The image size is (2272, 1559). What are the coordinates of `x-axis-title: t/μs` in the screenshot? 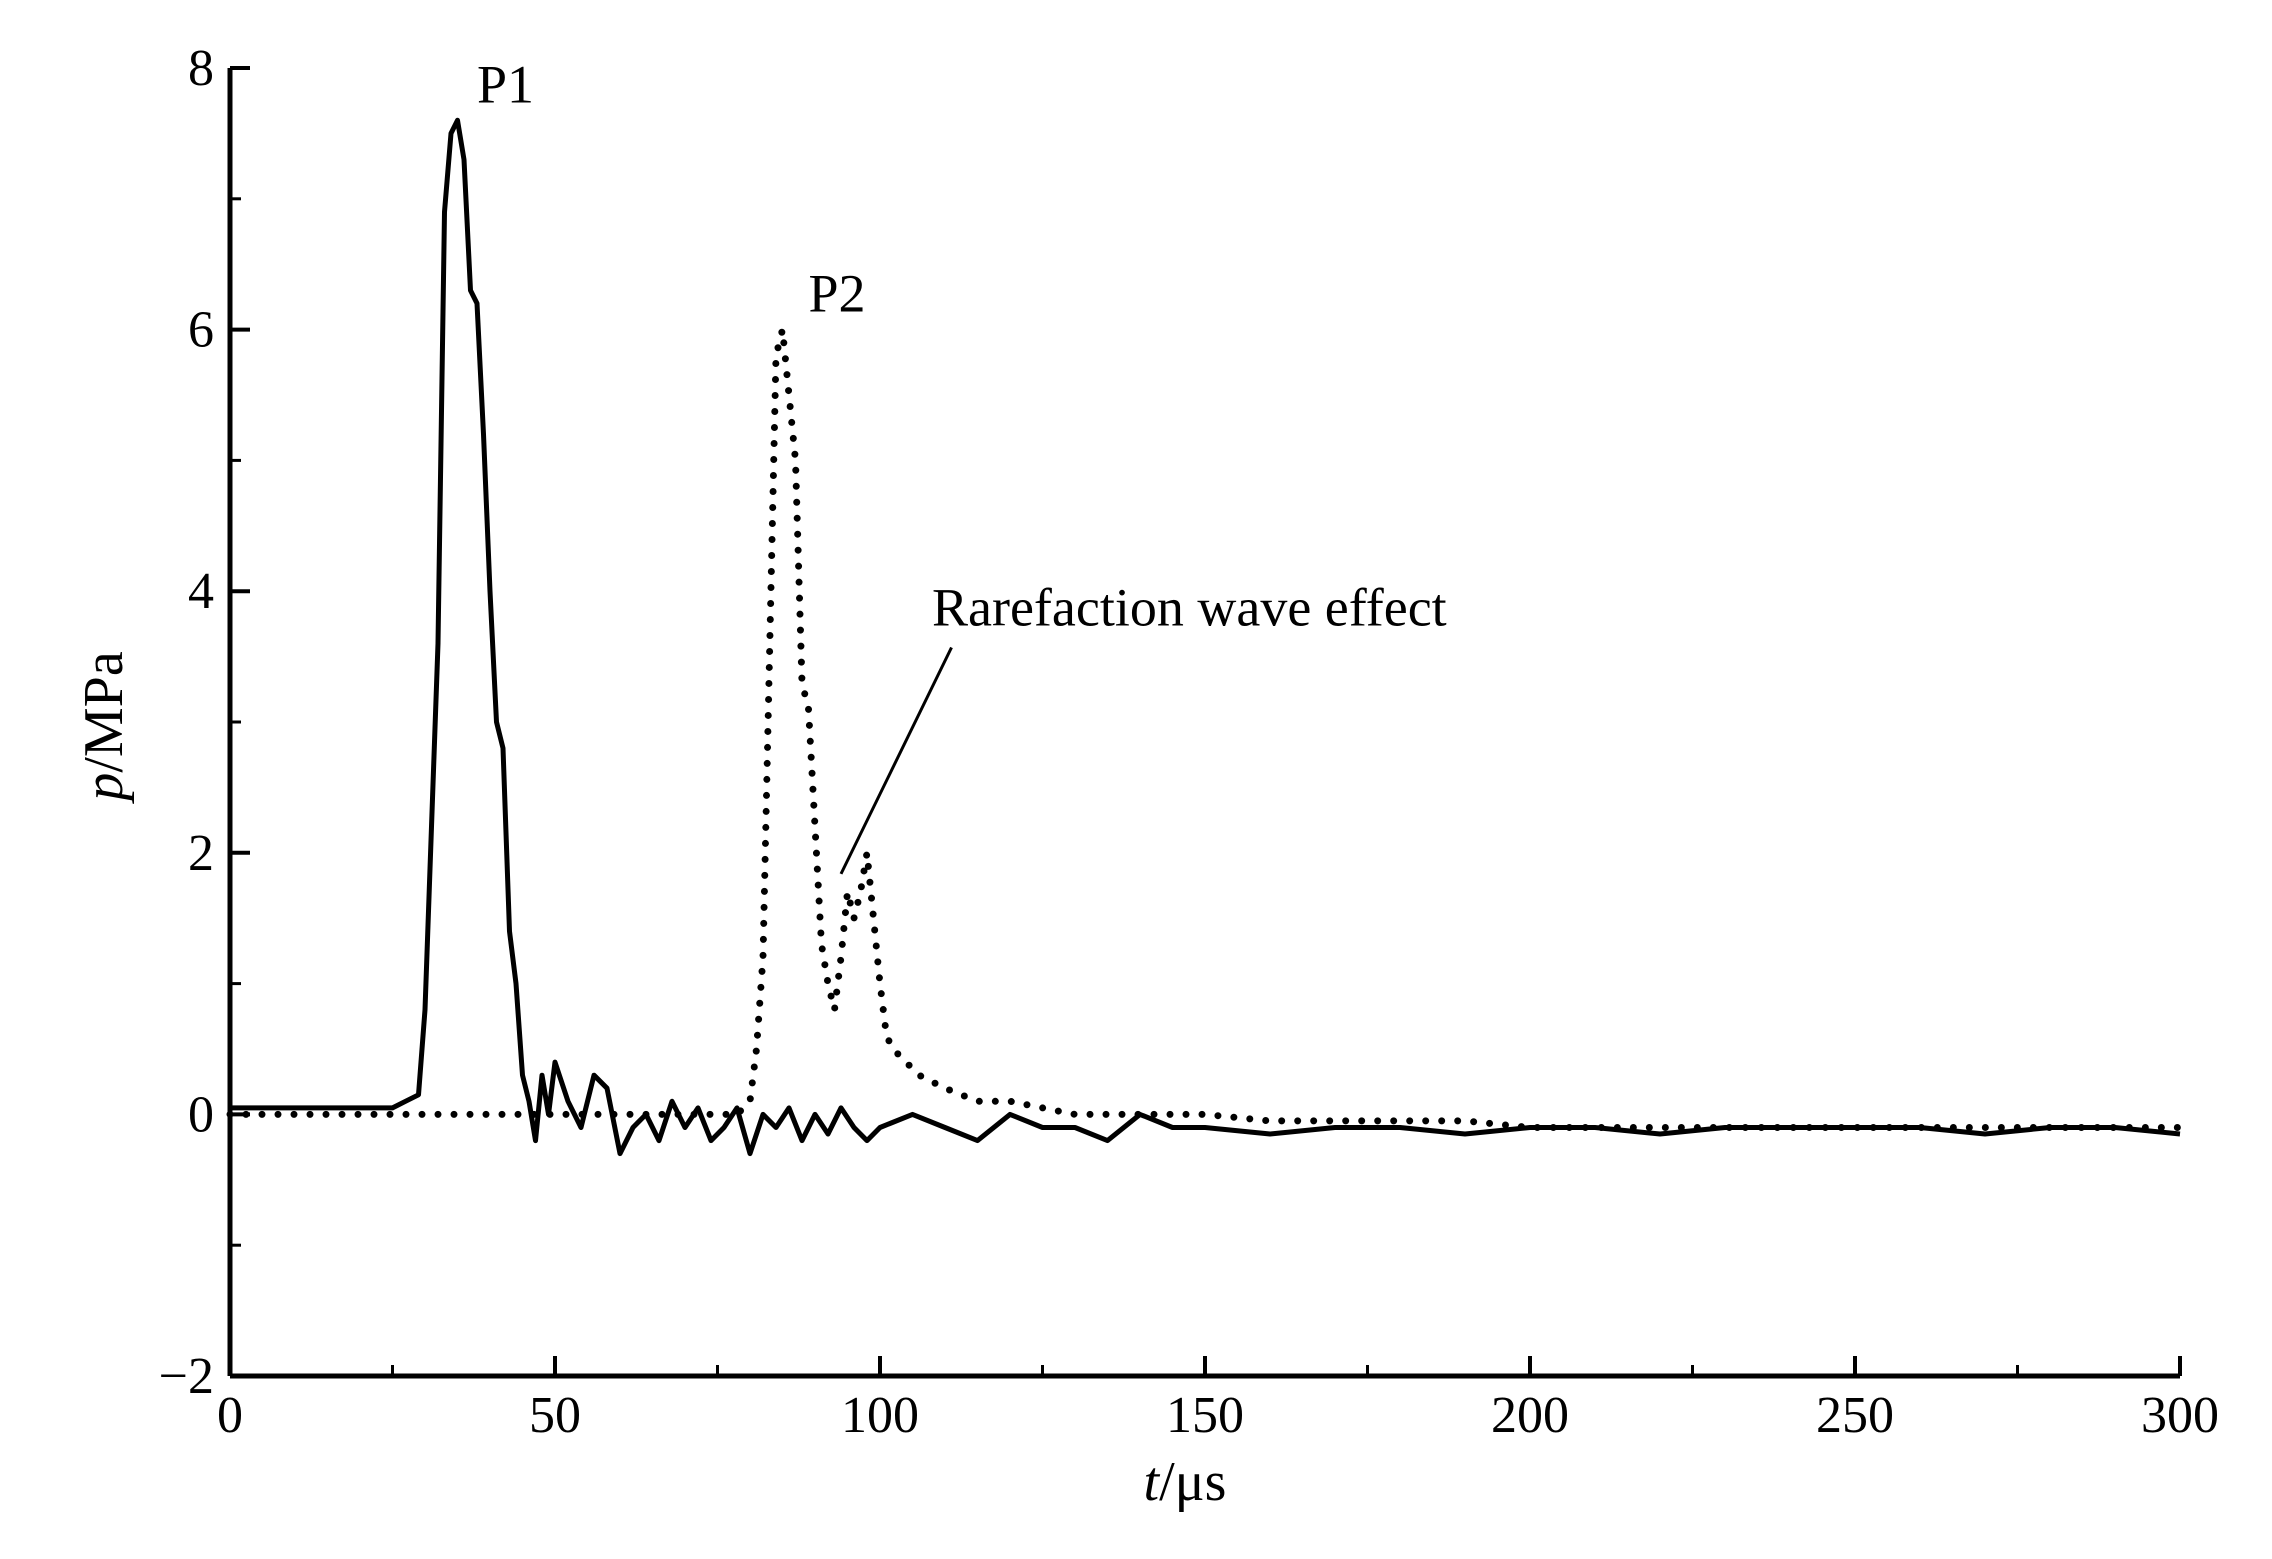 It's located at (1185, 1482).